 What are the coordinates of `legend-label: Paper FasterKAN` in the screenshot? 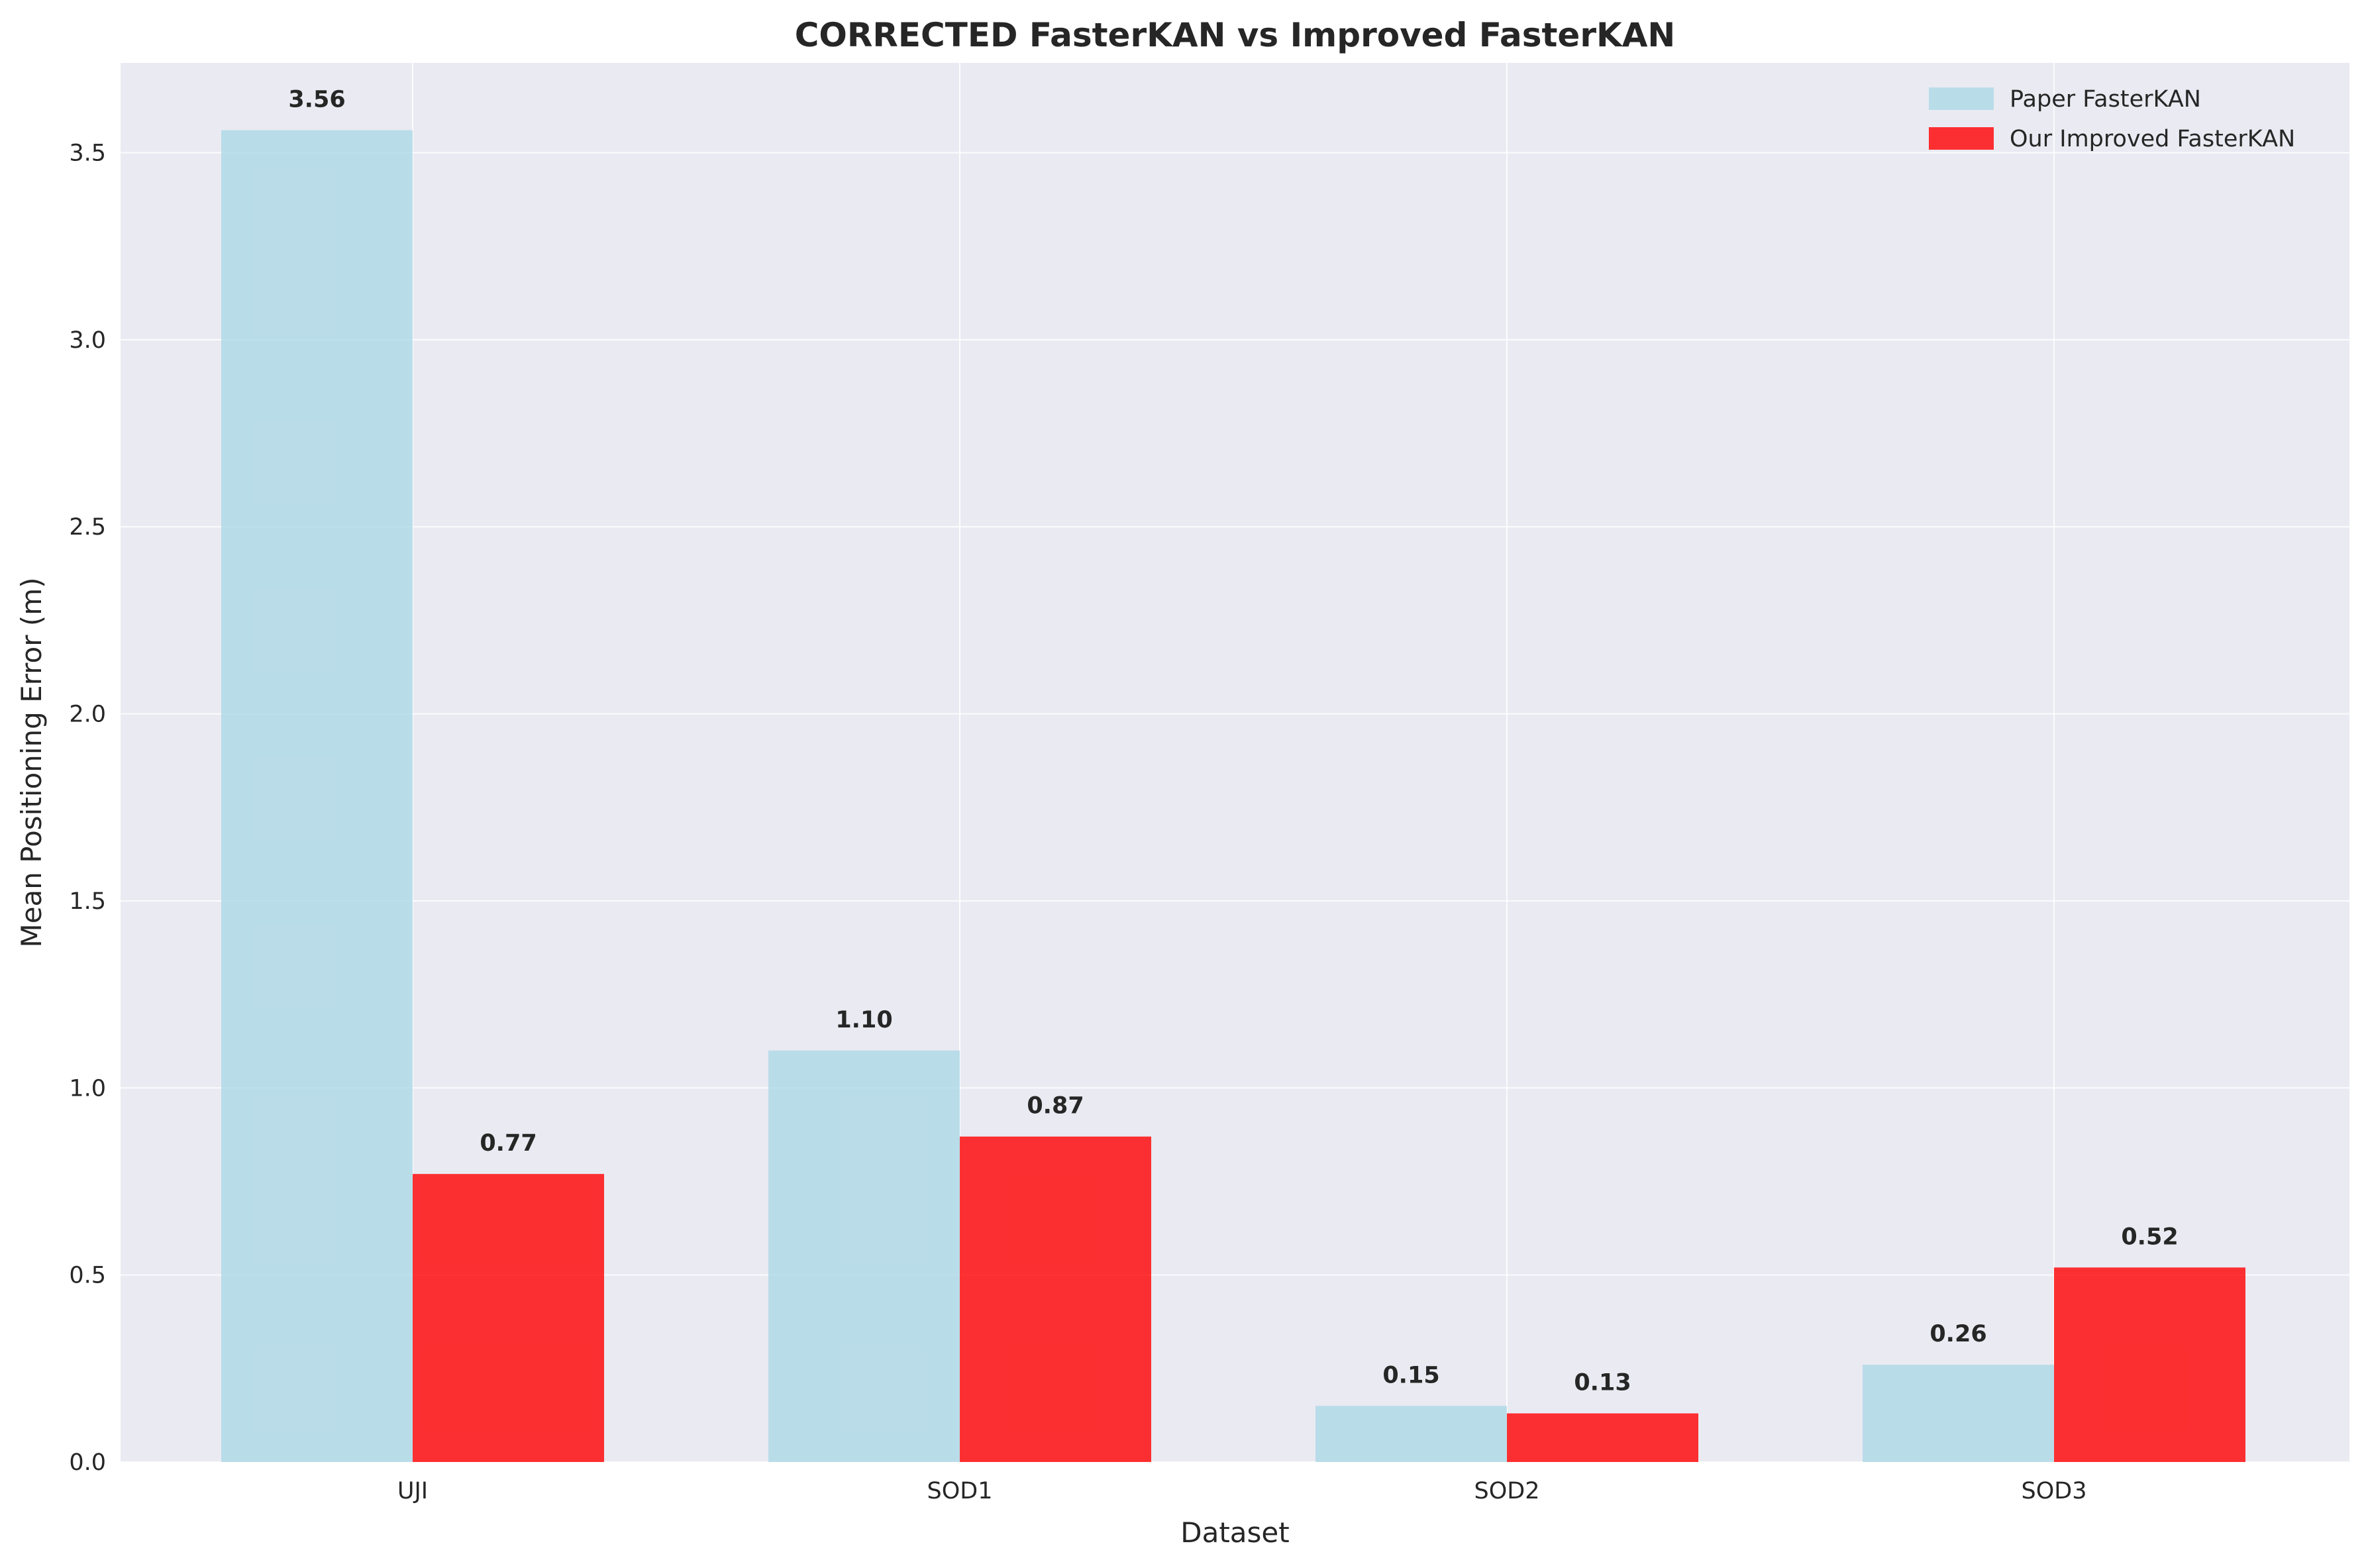 It's located at (2105, 100).